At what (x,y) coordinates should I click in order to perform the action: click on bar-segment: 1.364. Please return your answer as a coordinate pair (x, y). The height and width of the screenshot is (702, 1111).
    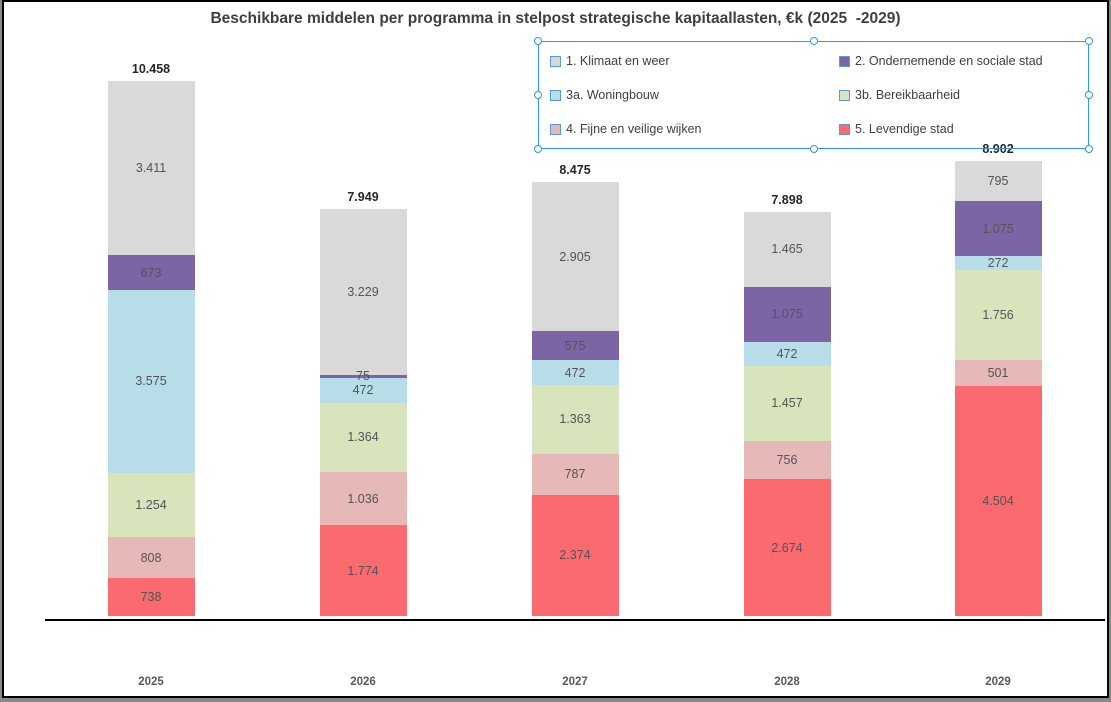
    Looking at the image, I should click on (363, 437).